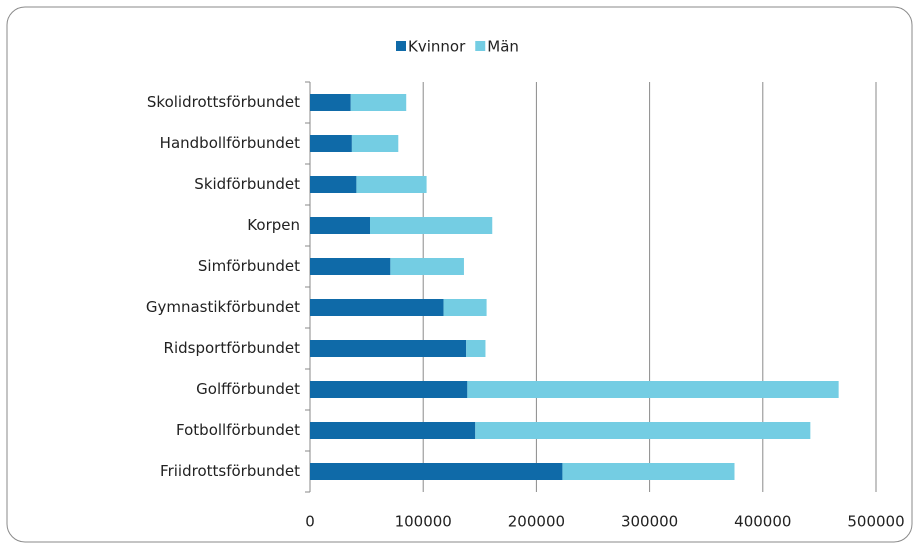  Describe the element at coordinates (232, 348) in the screenshot. I see `y-tick-label: Ridsportförbundet` at that location.